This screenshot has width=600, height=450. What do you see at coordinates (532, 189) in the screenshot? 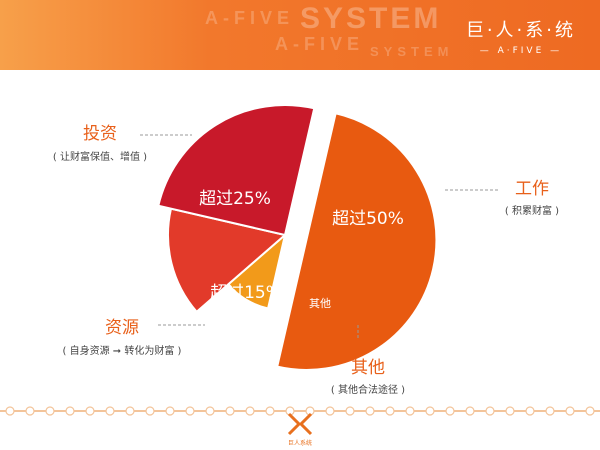
I see `annotation-title-work: 工作` at bounding box center [532, 189].